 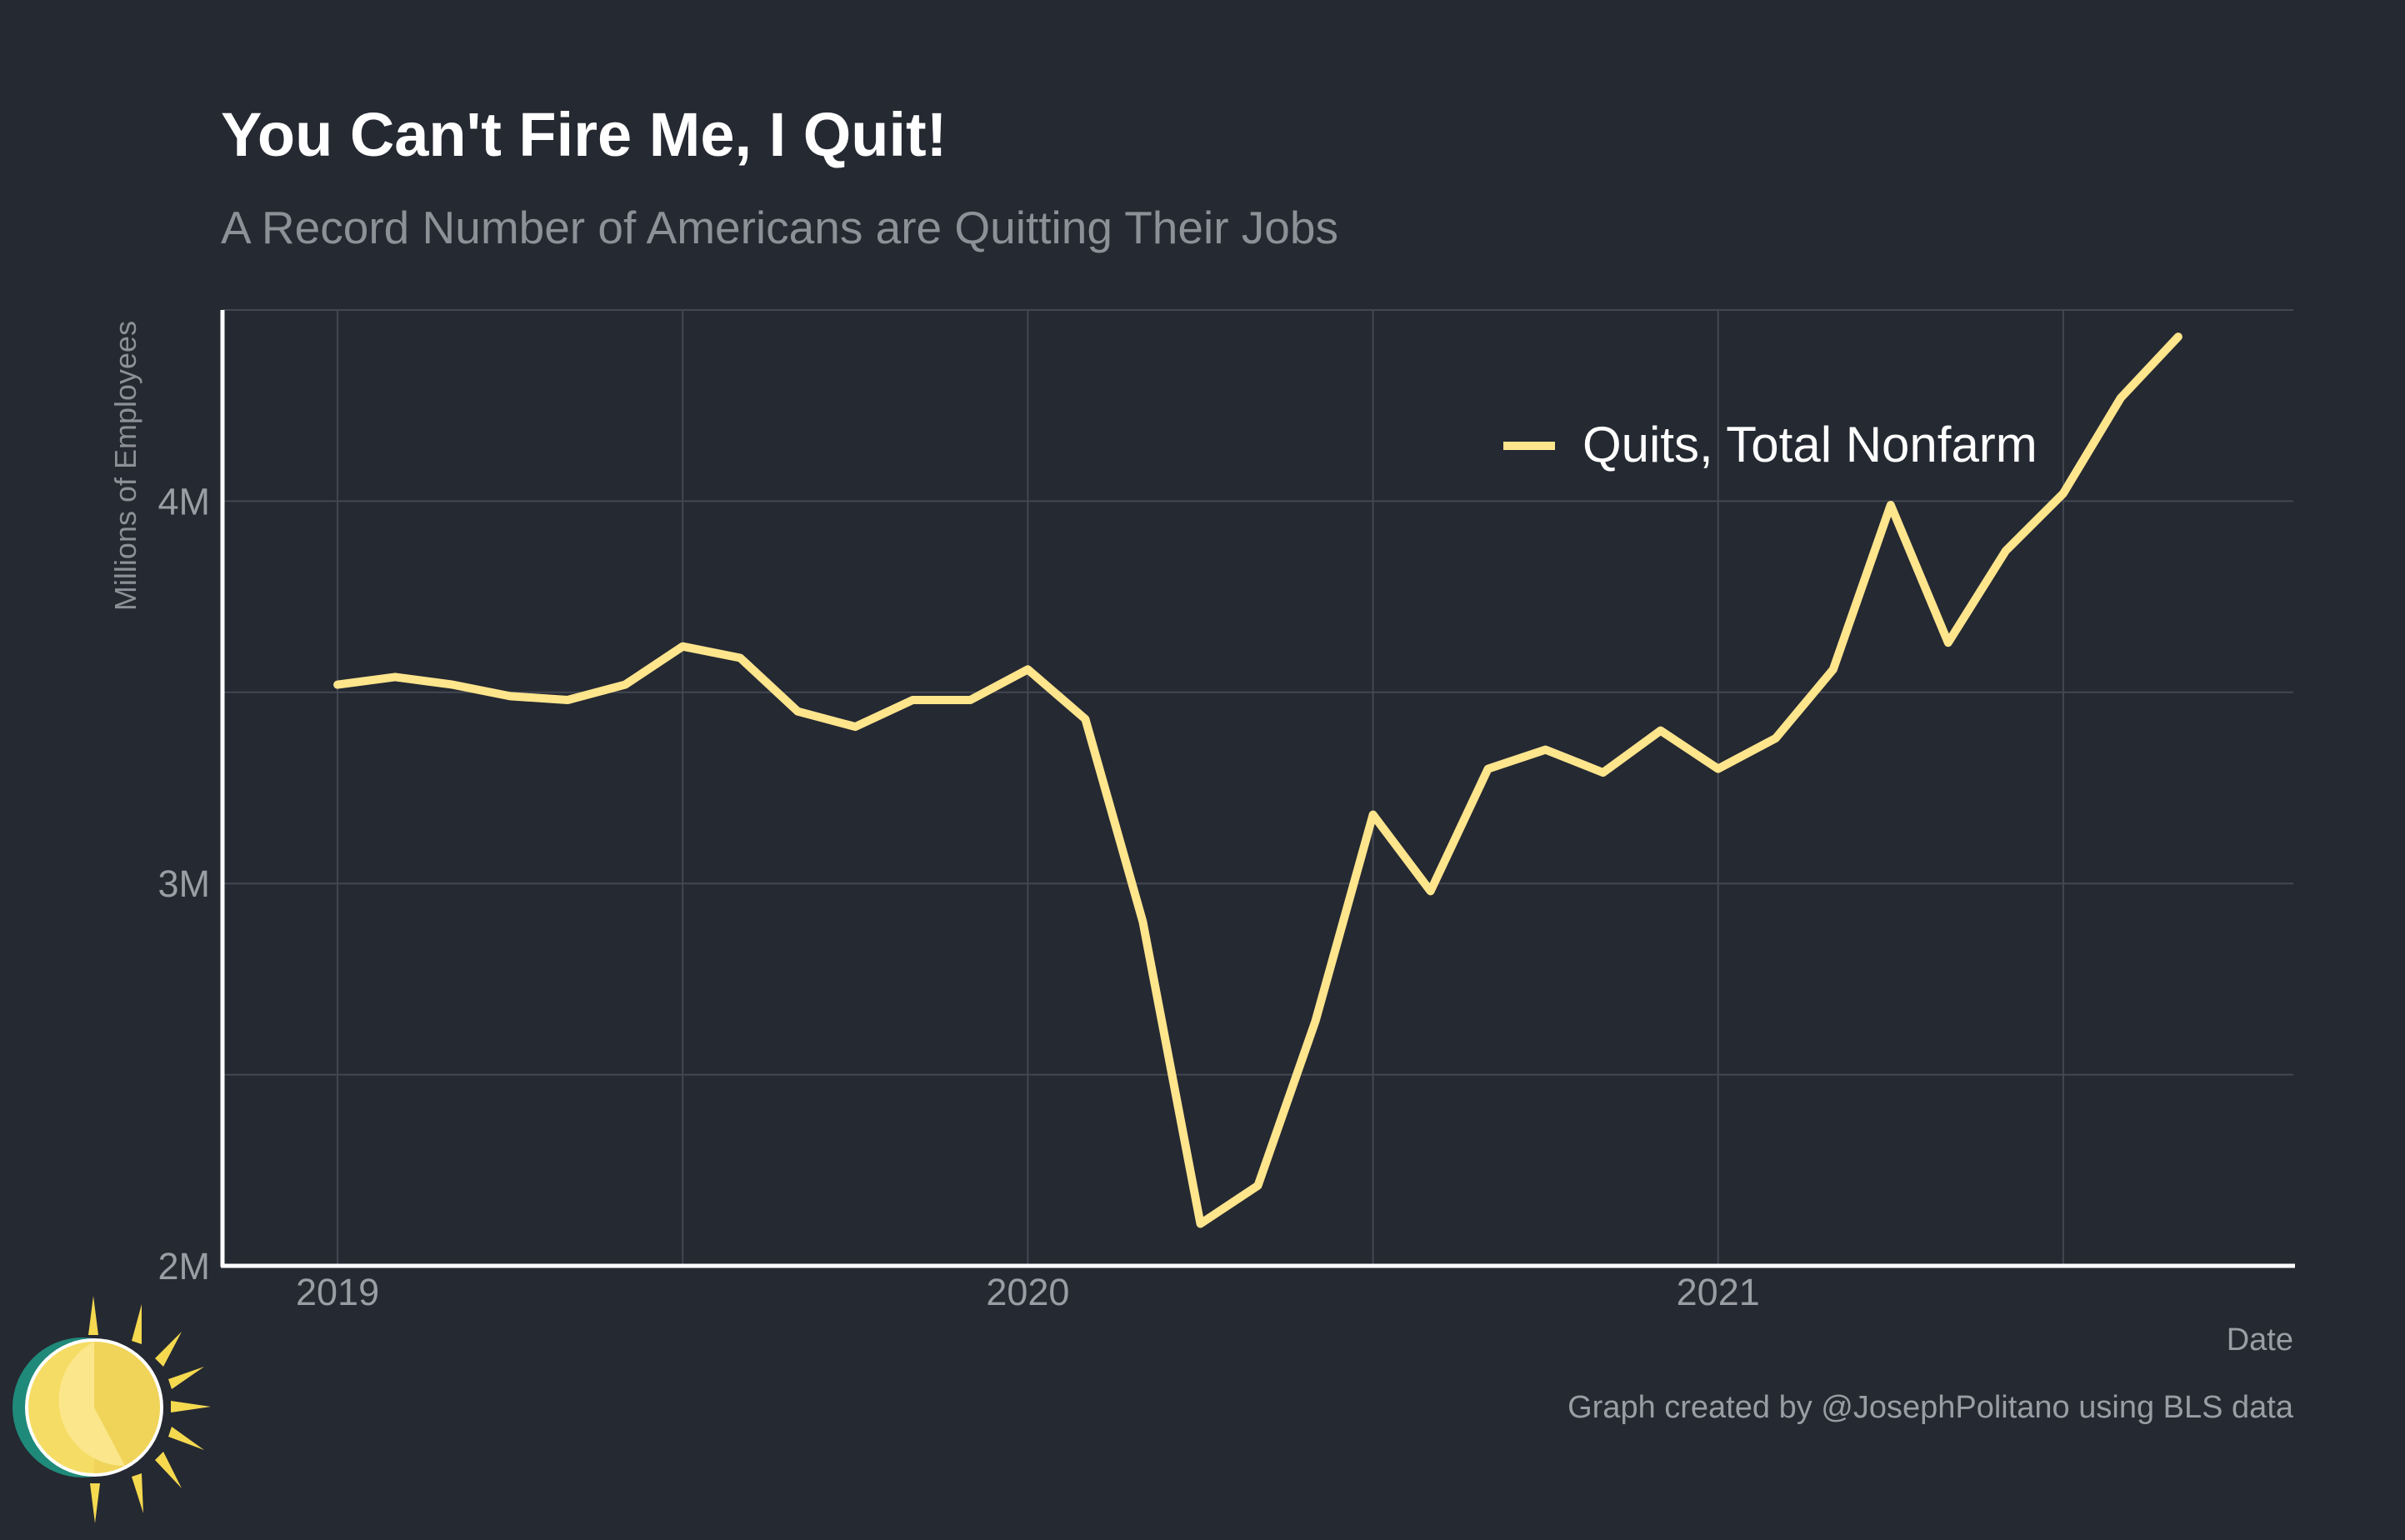 I want to click on y-tick-label: 4M, so click(x=184, y=501).